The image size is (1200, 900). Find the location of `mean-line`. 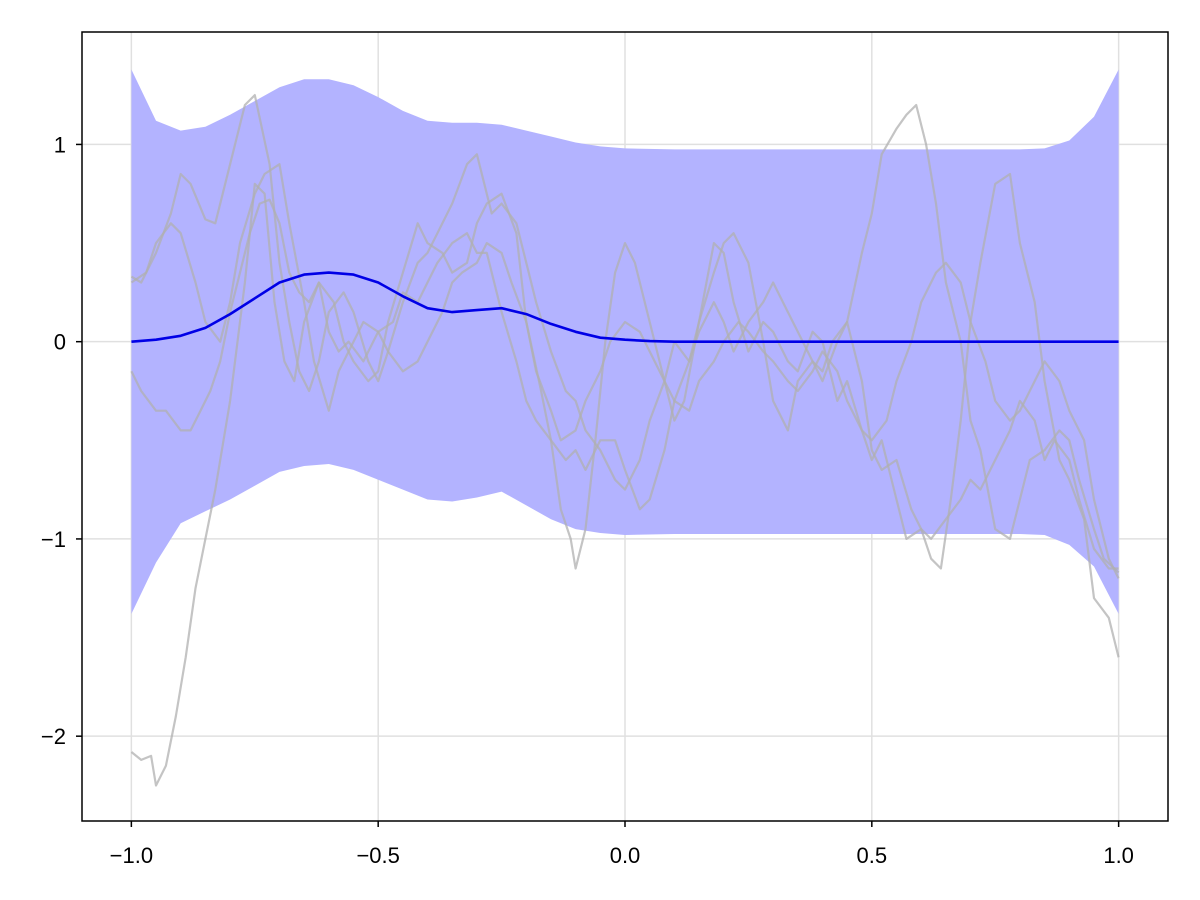

mean-line is located at coordinates (625, 307).